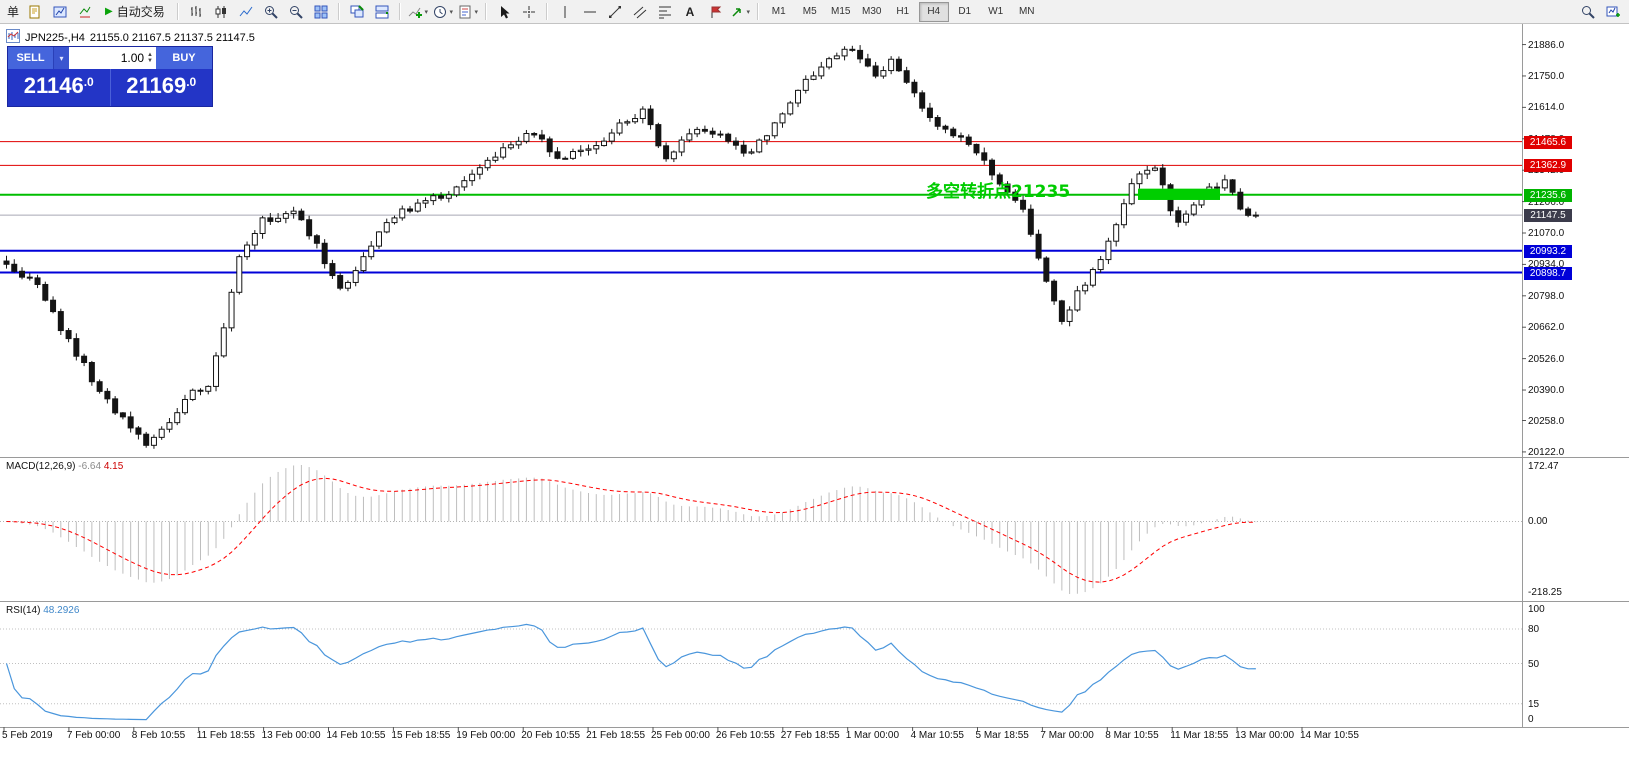 This screenshot has height=771, width=1629. I want to click on buy-button: BUY, so click(184, 58).